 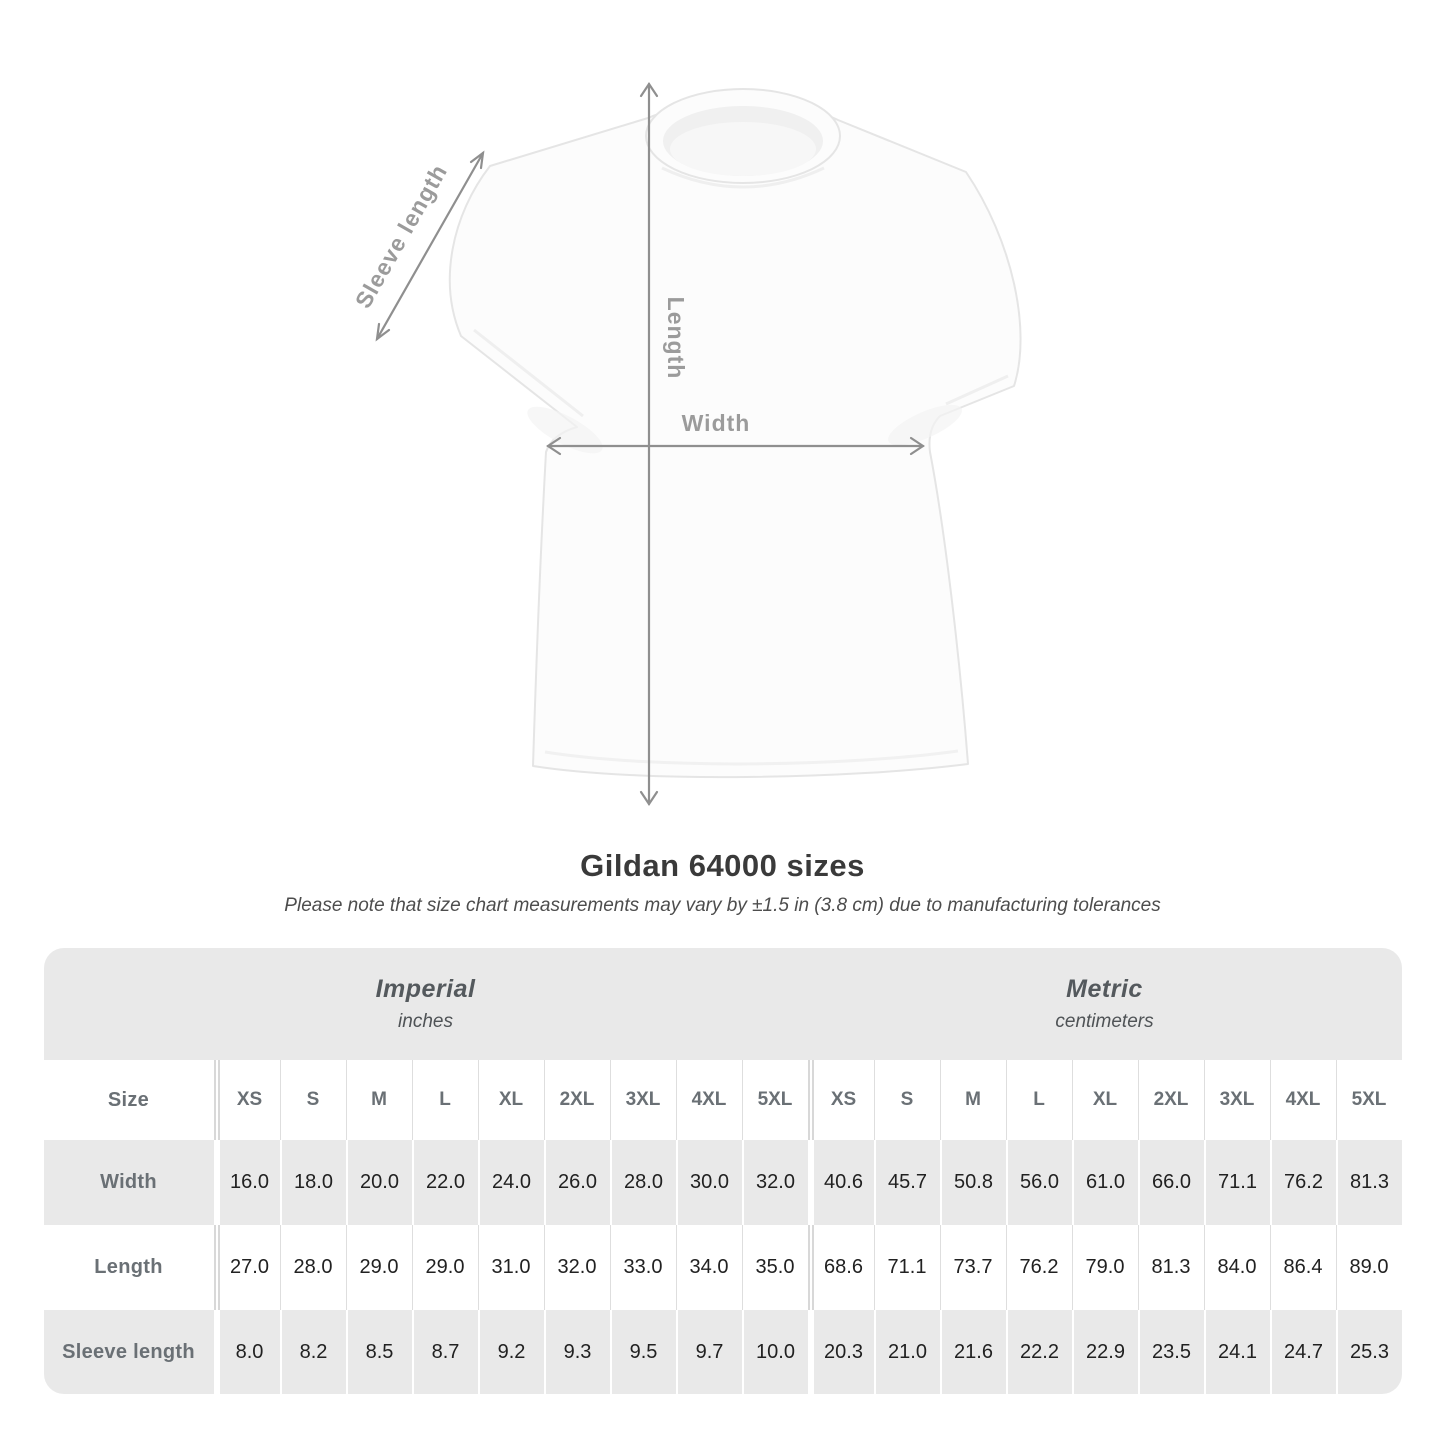 What do you see at coordinates (576, 1352) in the screenshot?
I see `value-cell: 9.3` at bounding box center [576, 1352].